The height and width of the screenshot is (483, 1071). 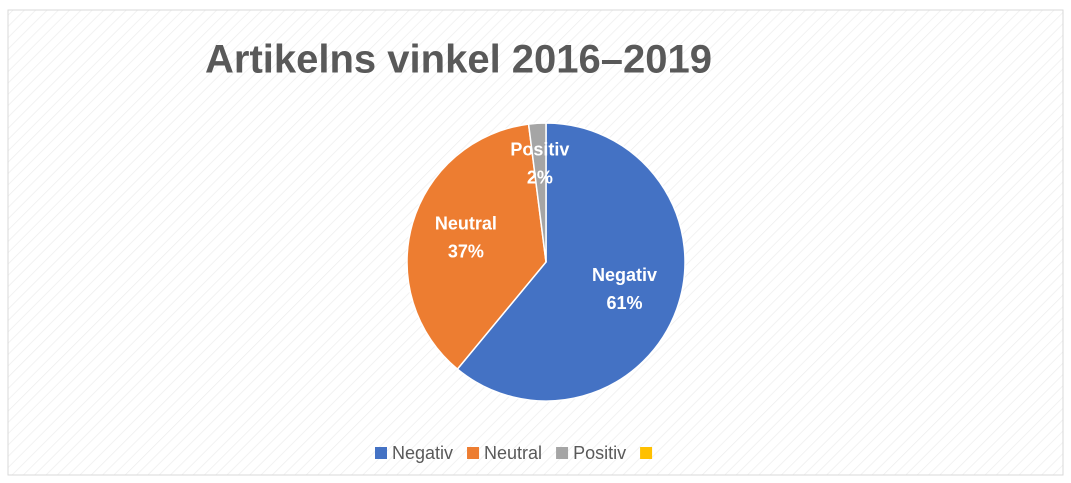 I want to click on data-label-value: 61%, so click(x=624, y=303).